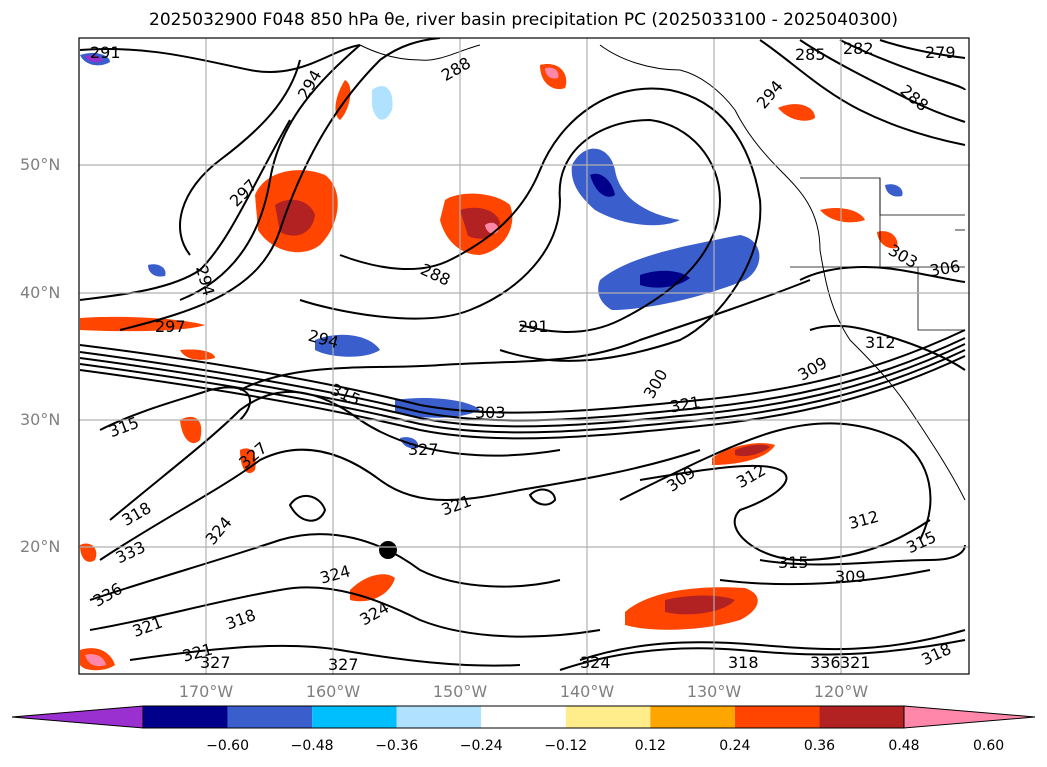 Image resolution: width=1047 pixels, height=767 pixels. What do you see at coordinates (714, 691) in the screenshot?
I see `lon-label: 130°W` at bounding box center [714, 691].